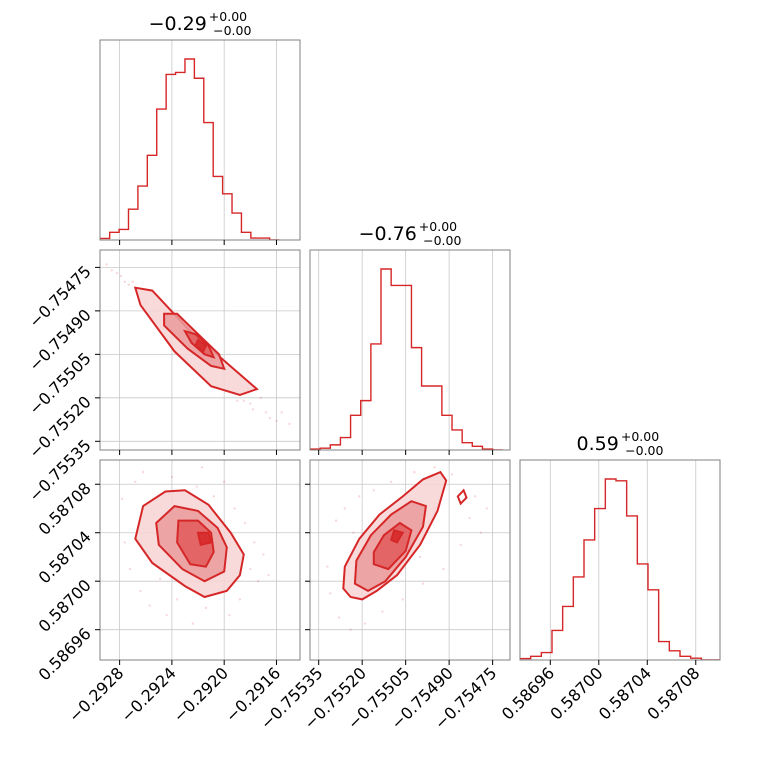 This screenshot has height=760, width=760. I want to click on x-tick-label: 0.58700, so click(576, 693).